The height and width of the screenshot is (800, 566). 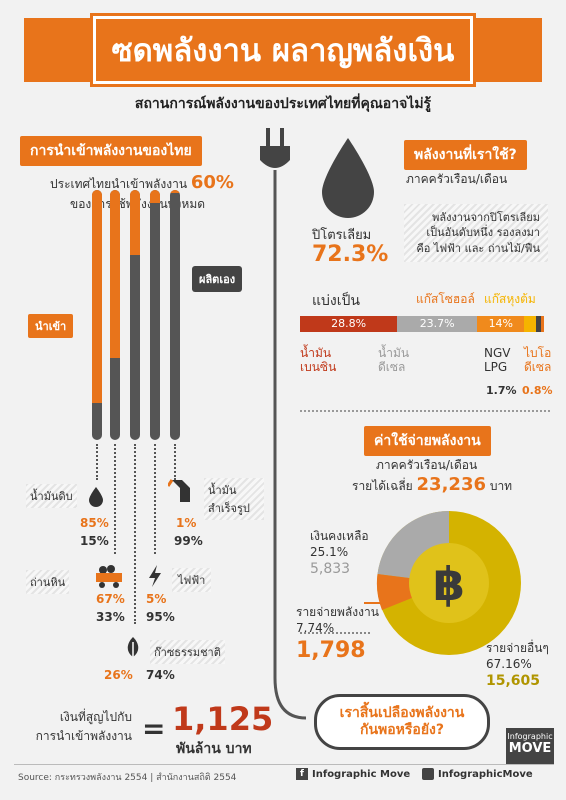 What do you see at coordinates (537, 390) in the screenshot?
I see `bio-value: 0.8%` at bounding box center [537, 390].